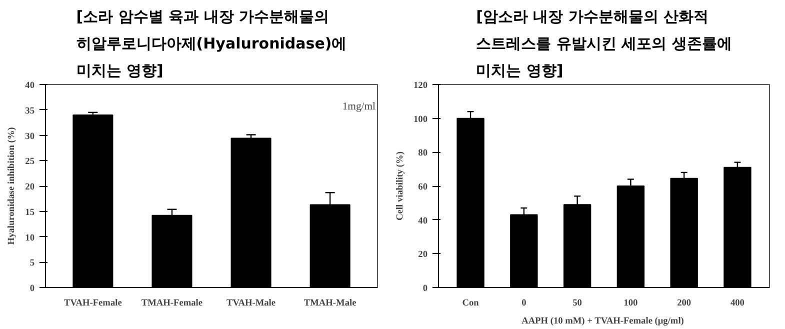 This screenshot has width=785, height=329. What do you see at coordinates (421, 119) in the screenshot?
I see `y-tick-label: 100` at bounding box center [421, 119].